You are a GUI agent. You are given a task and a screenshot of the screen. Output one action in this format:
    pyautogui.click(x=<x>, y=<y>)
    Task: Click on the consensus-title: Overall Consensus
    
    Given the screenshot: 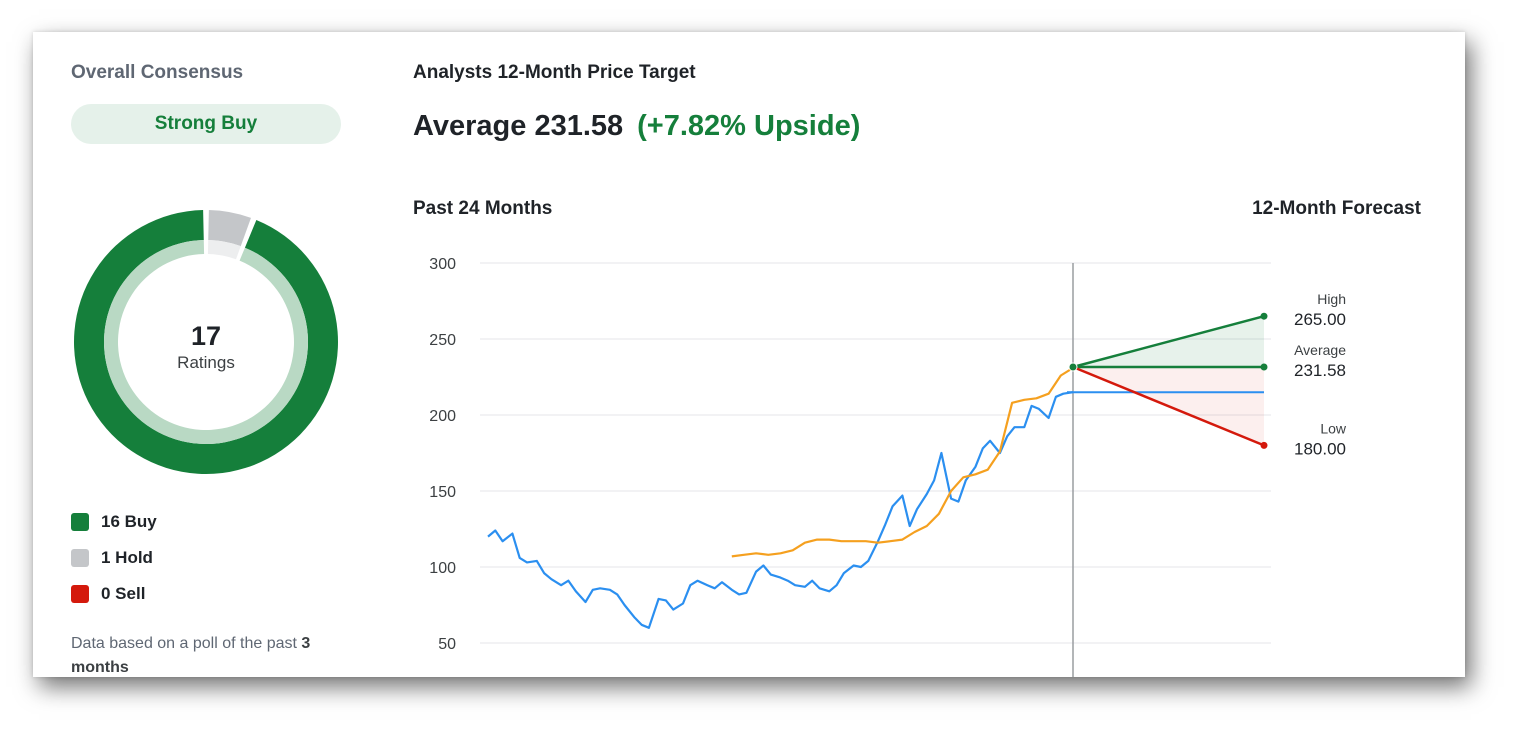 What is the action you would take?
    pyautogui.click(x=157, y=72)
    